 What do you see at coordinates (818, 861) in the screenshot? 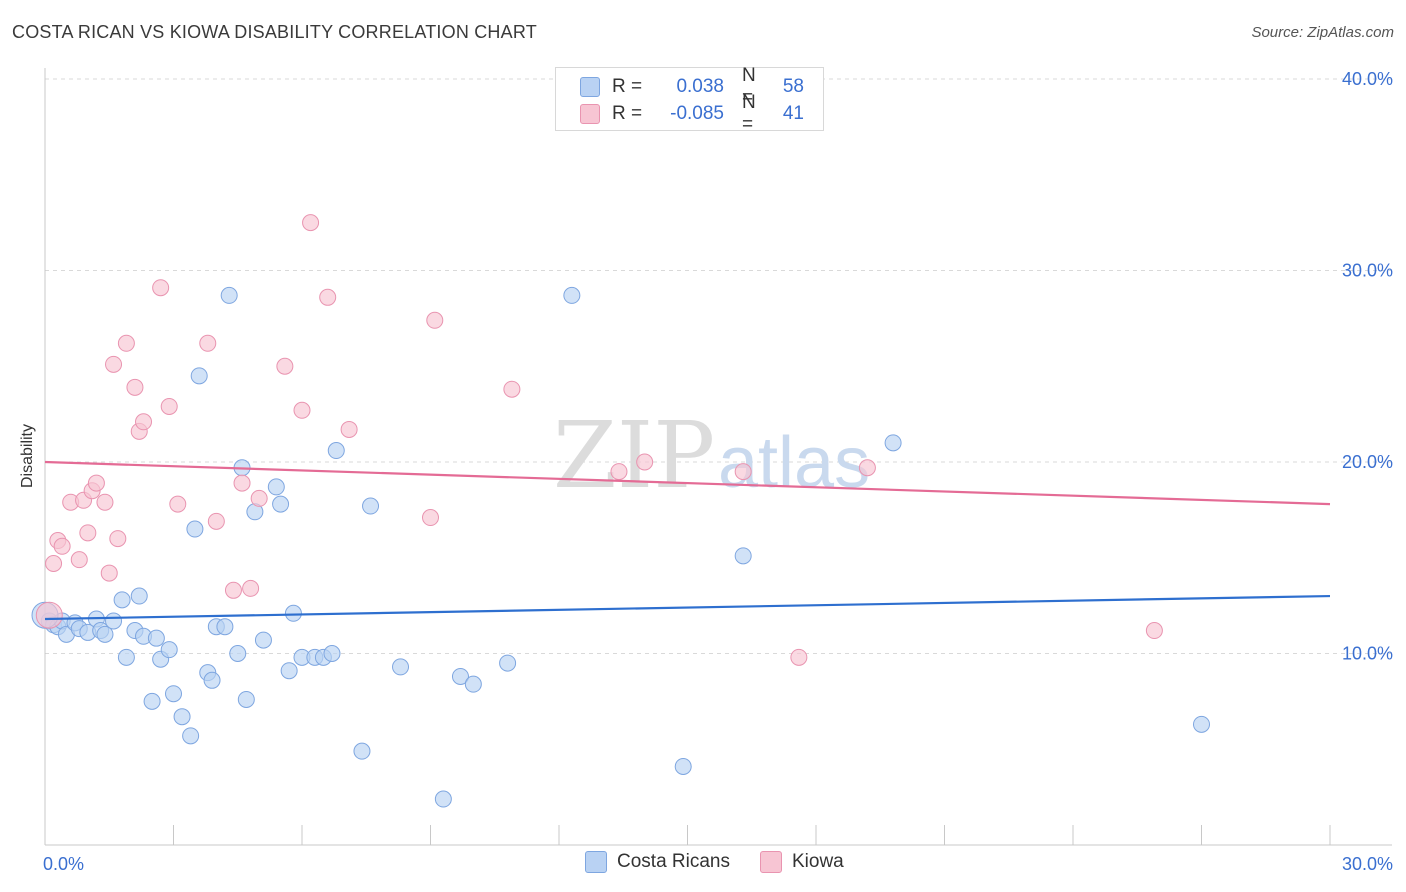
I see `legend-label: Kiowa` at bounding box center [818, 861].